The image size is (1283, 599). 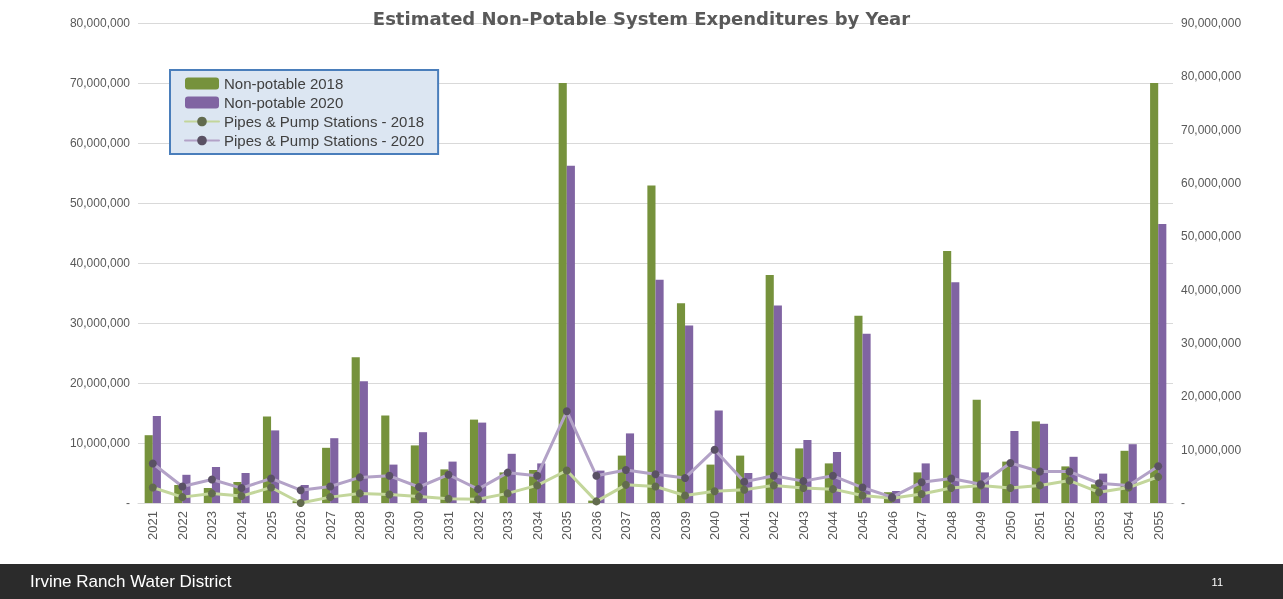 What do you see at coordinates (131, 581) in the screenshot?
I see `text: Irvine Ranch Water District` at bounding box center [131, 581].